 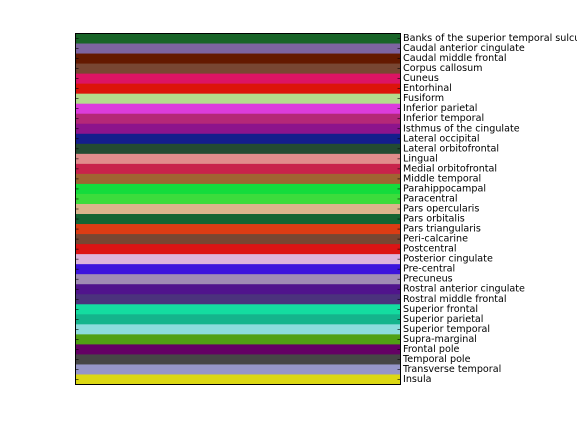 I want to click on category-label: Insula, so click(x=417, y=379).